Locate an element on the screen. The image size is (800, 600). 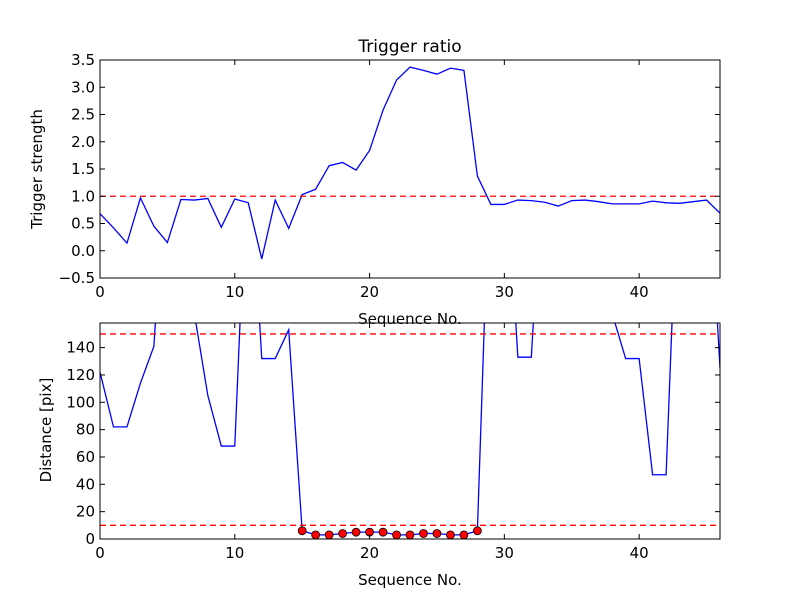
y-tick-label: 20 is located at coordinates (85, 512).